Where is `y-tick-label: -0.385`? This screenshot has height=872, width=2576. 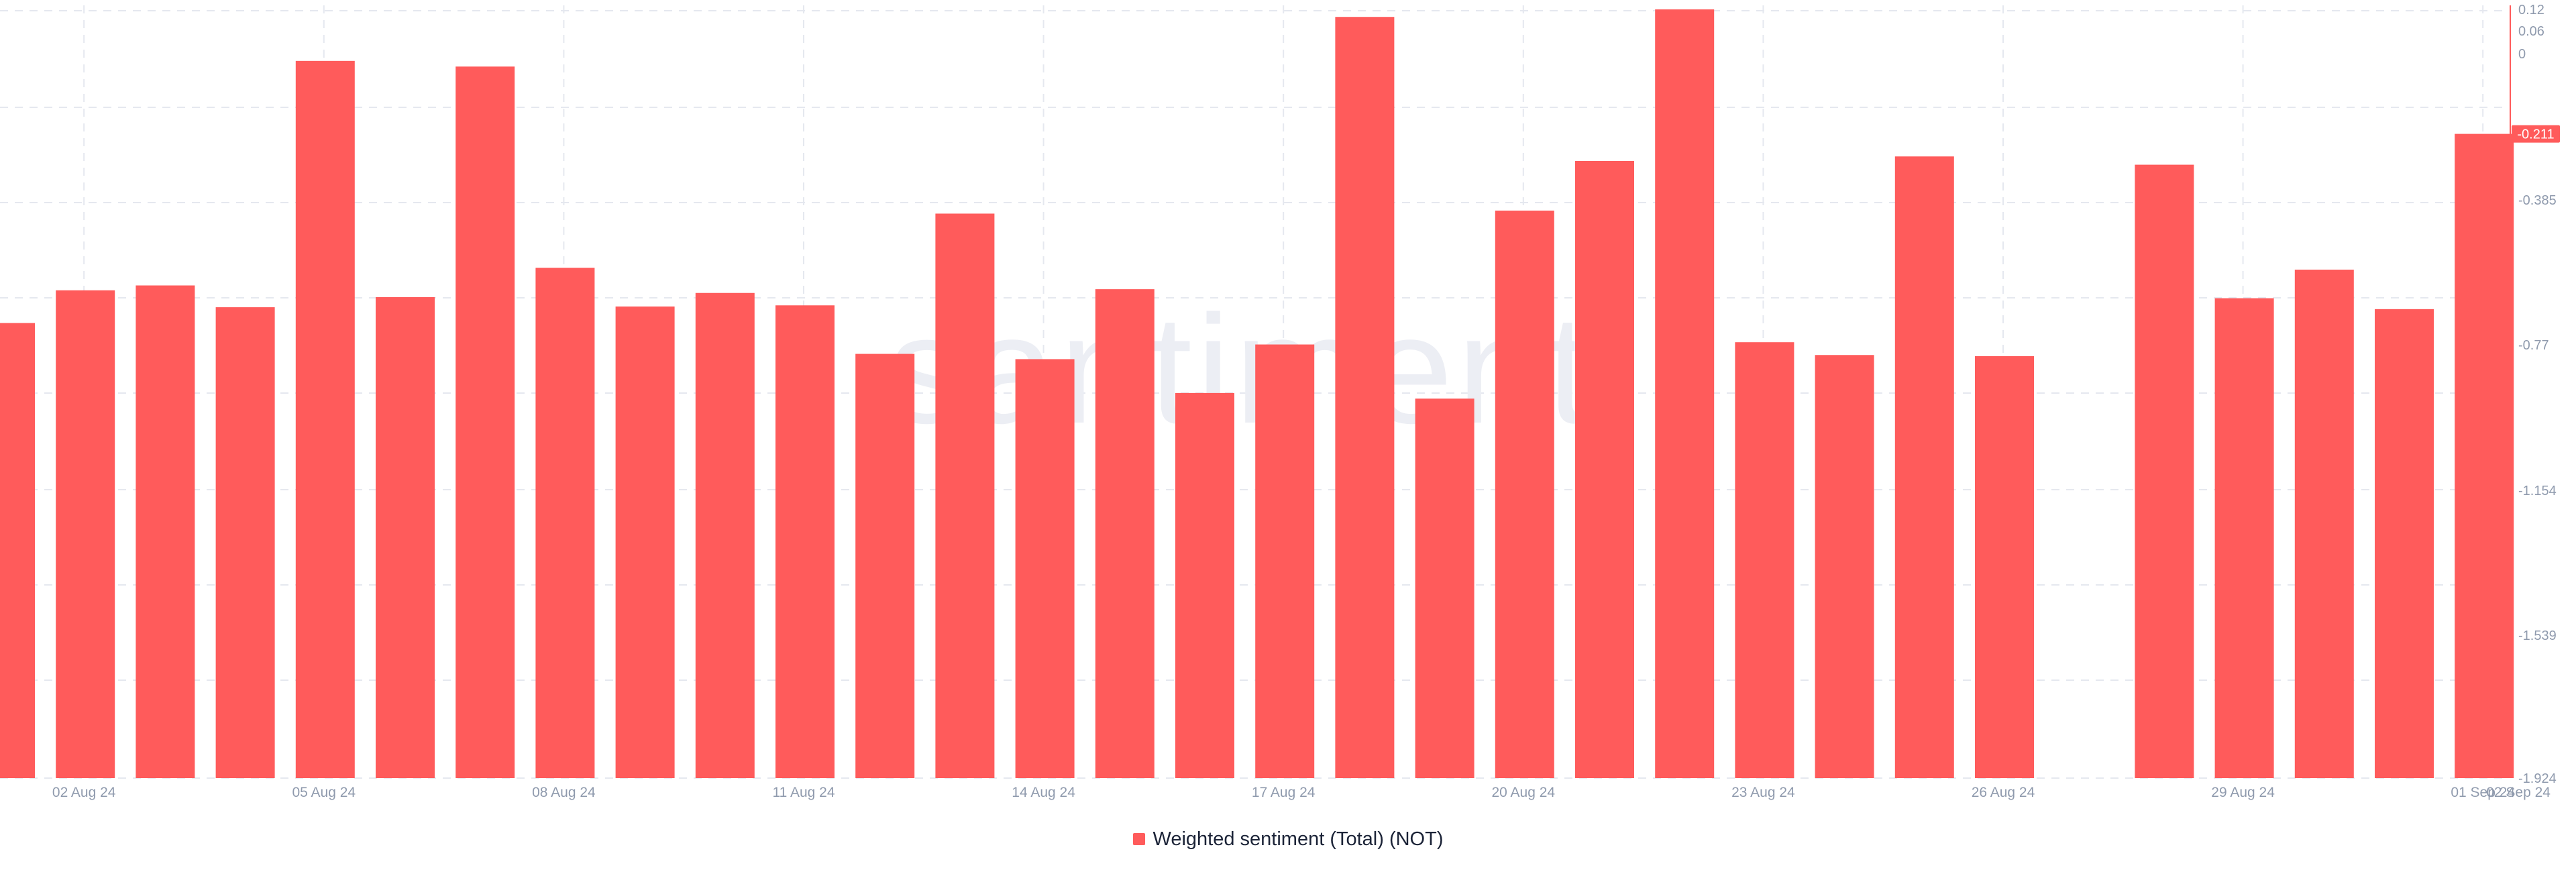
y-tick-label: -0.385 is located at coordinates (2537, 200).